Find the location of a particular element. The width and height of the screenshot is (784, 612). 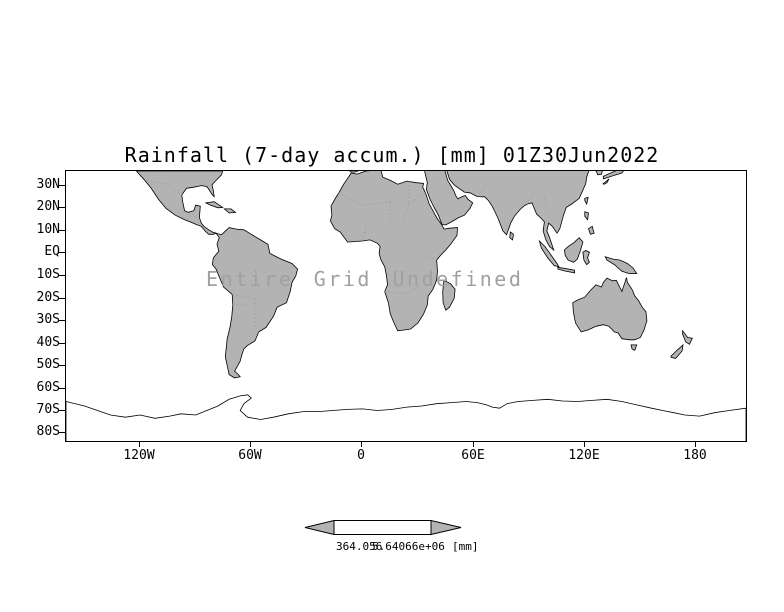

colorbar is located at coordinates (383, 527).